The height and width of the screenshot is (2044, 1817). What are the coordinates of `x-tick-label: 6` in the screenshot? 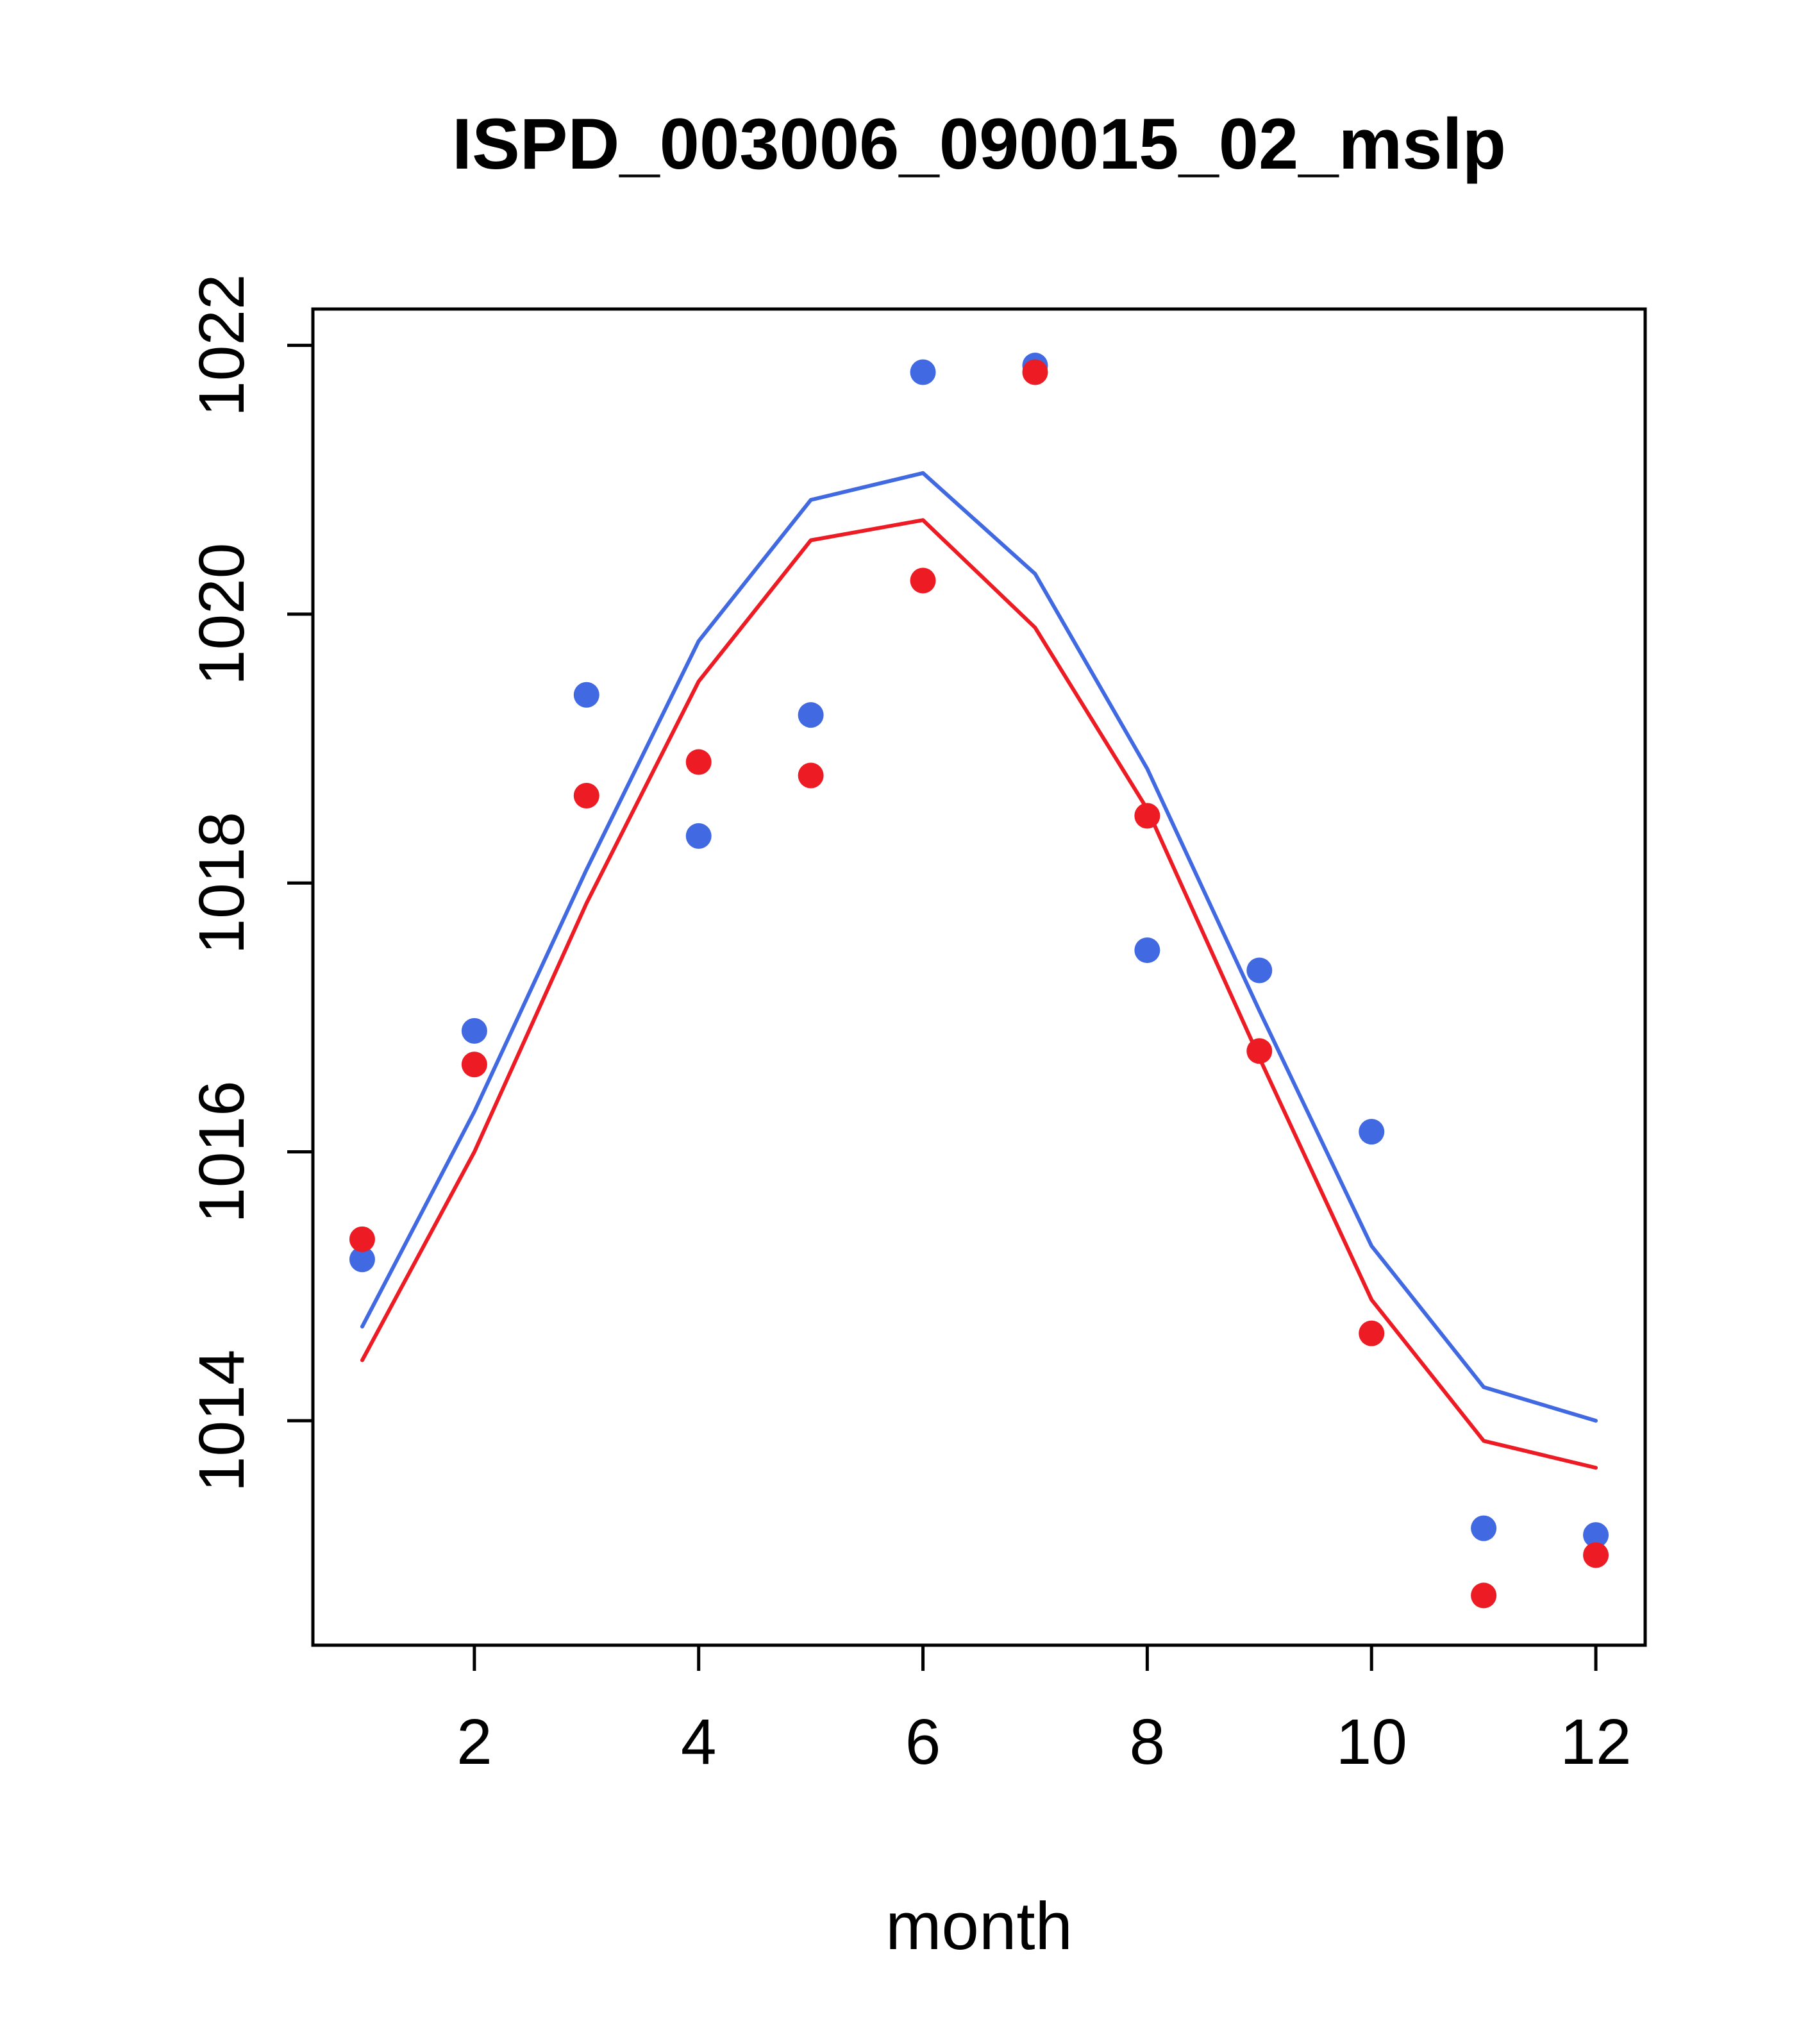 It's located at (923, 1742).